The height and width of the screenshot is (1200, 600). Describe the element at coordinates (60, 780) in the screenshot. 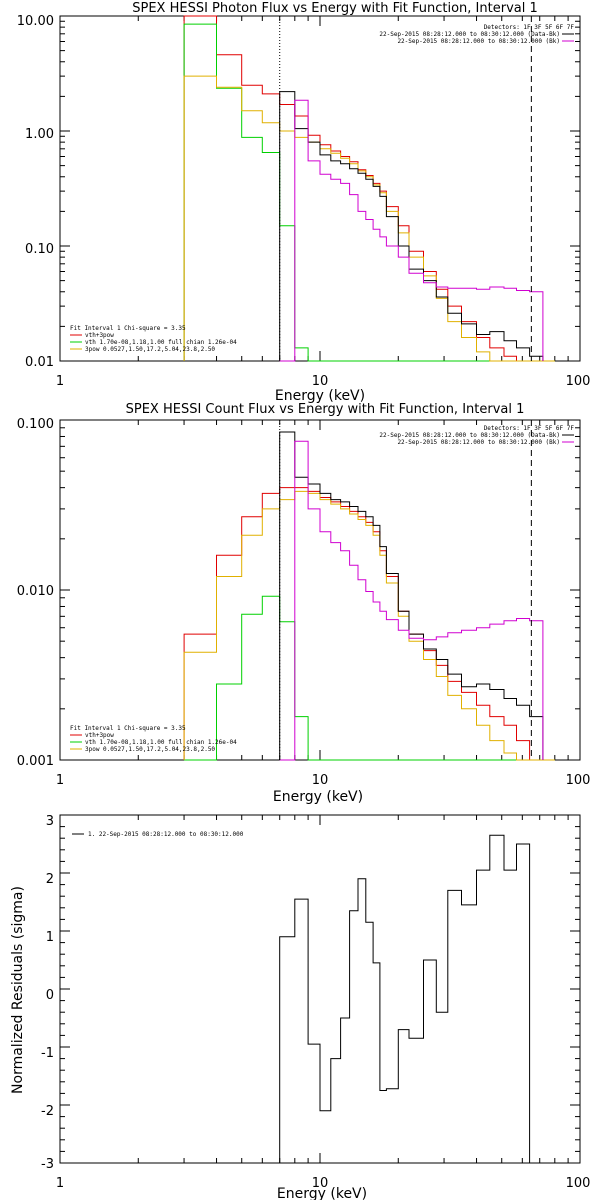

I see `count-x-tick-1: 1` at that location.